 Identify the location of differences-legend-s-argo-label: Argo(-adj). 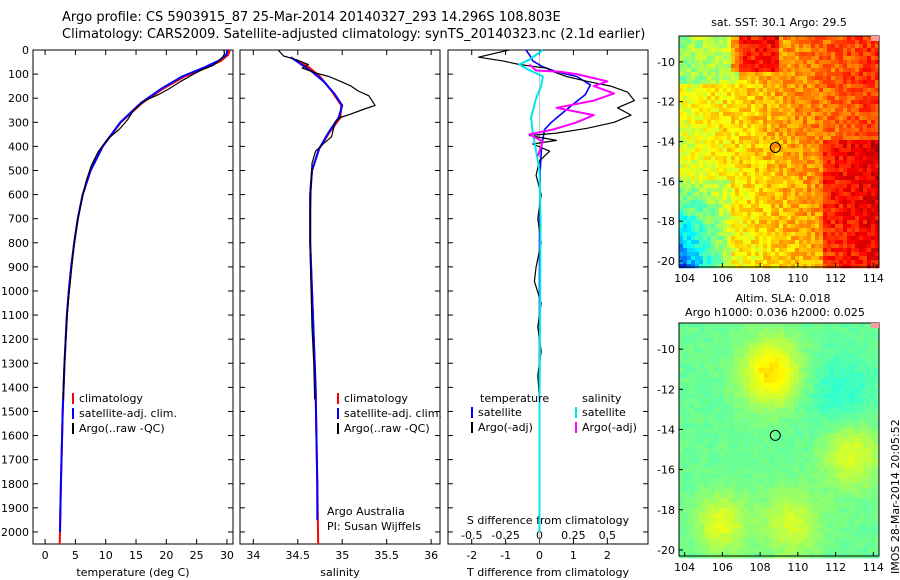
(609, 427).